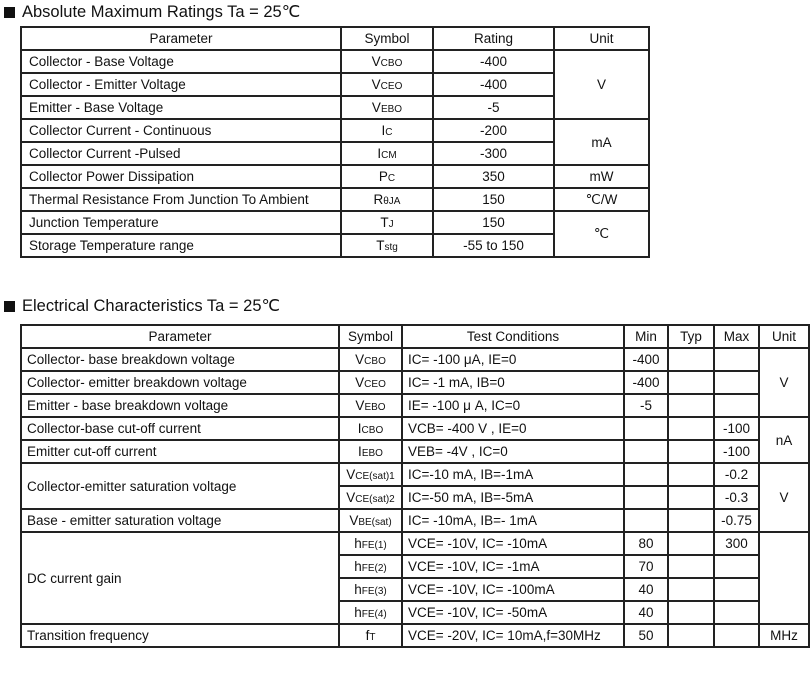  Describe the element at coordinates (513, 543) in the screenshot. I see `test-conditions-cell: VCE= -10V, IC= -10mA` at that location.